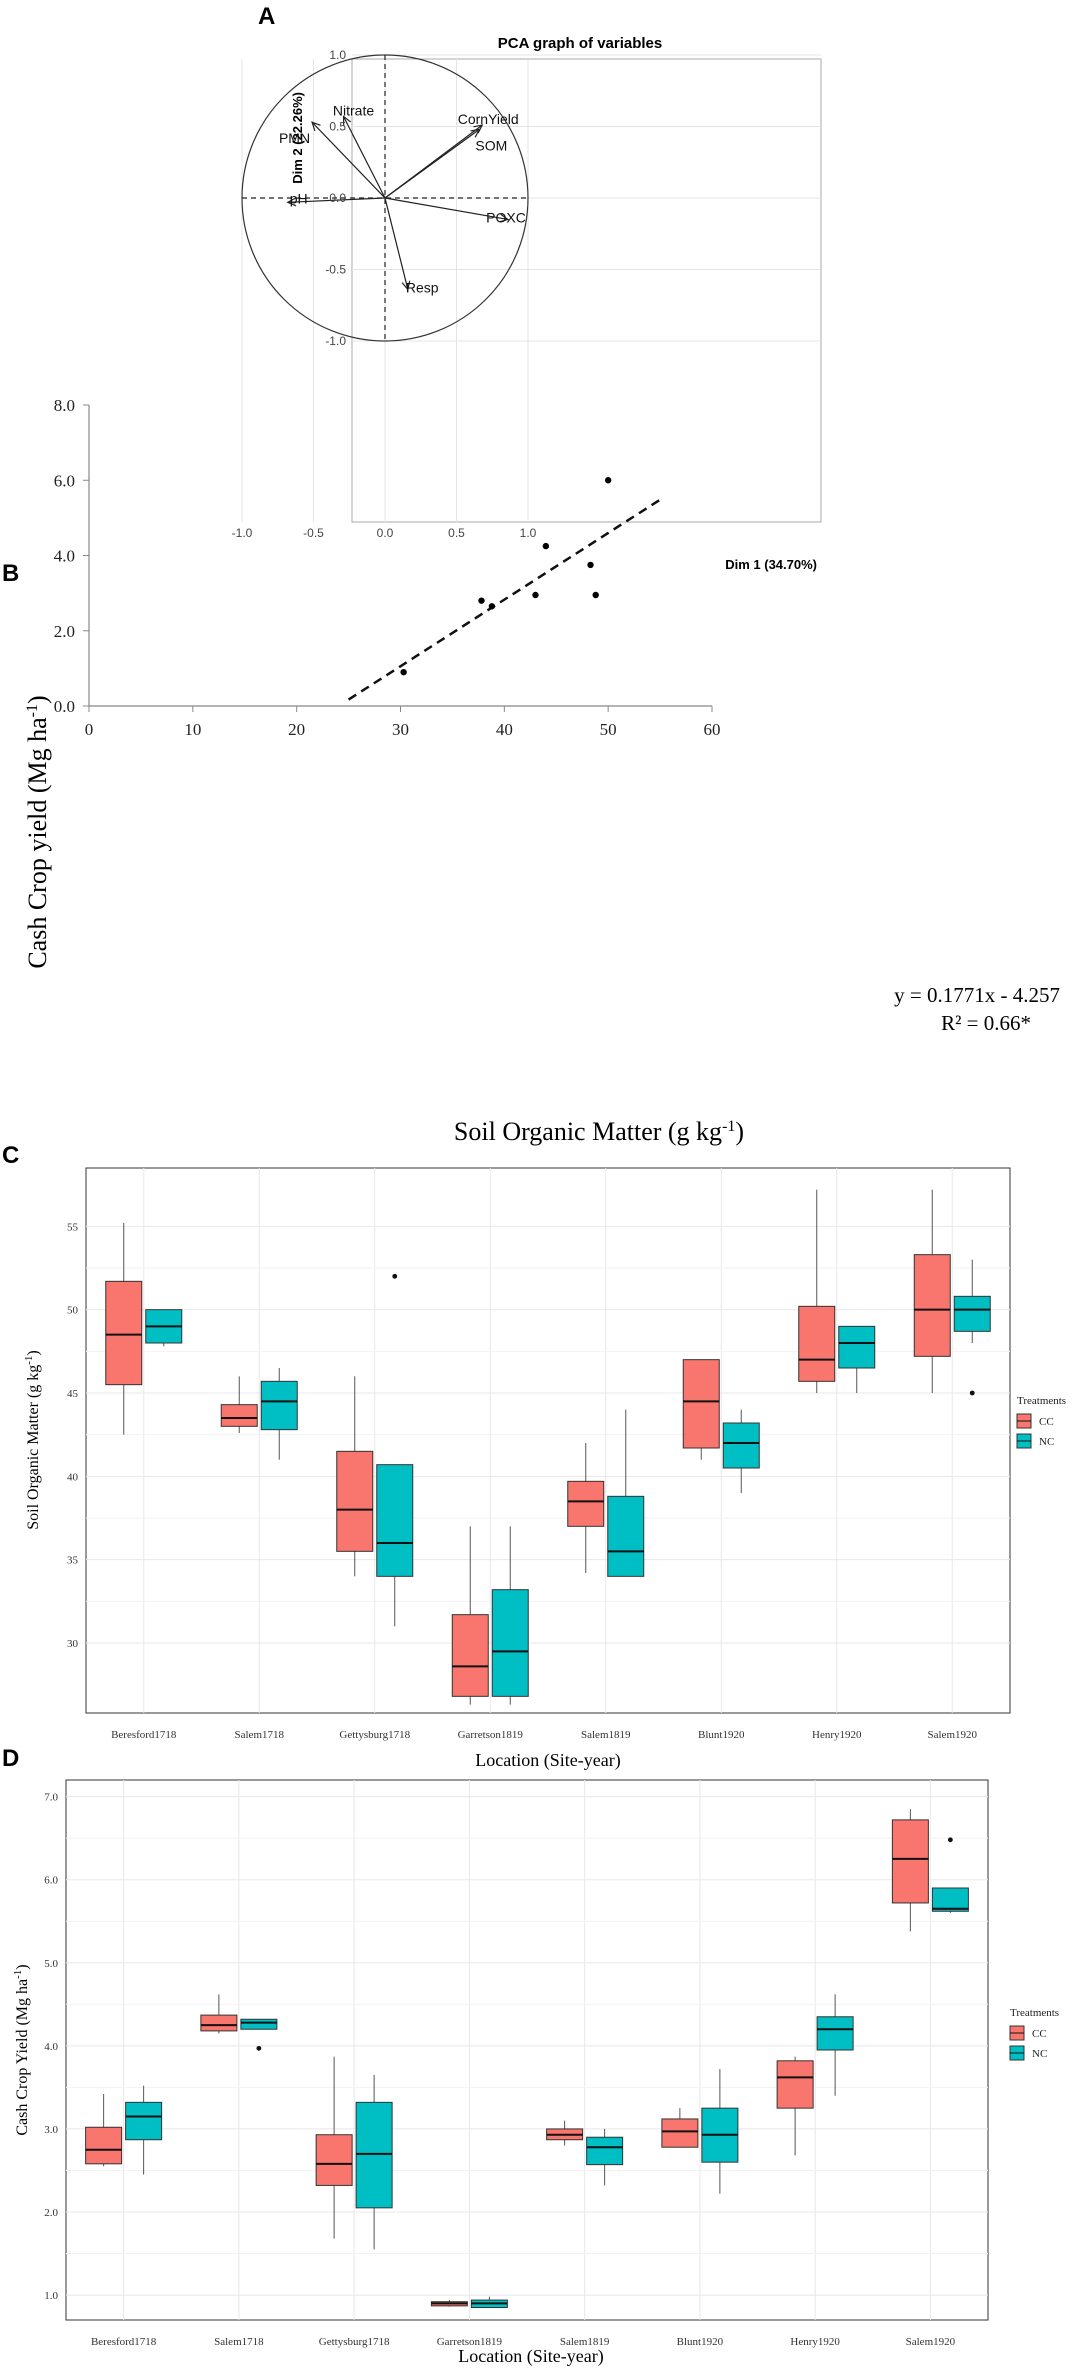 Image resolution: width=1091 pixels, height=2368 pixels. Describe the element at coordinates (335, 341) in the screenshot. I see `pca-y-tick-label: -1.0` at that location.